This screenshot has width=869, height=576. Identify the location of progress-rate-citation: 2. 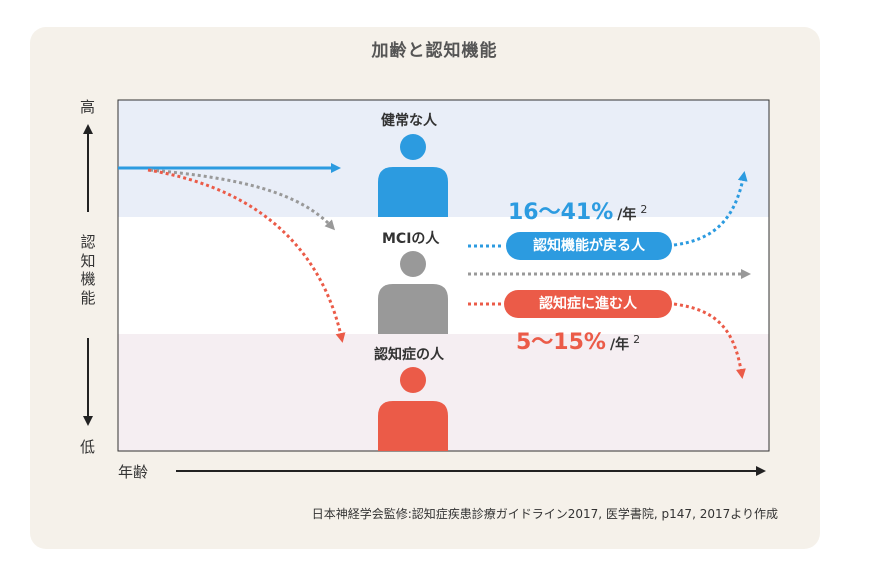
(637, 339).